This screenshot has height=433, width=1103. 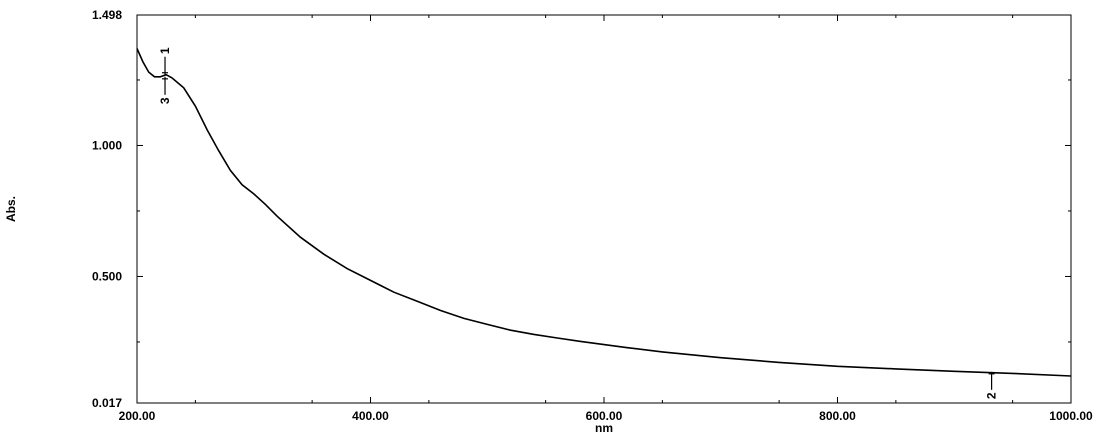 What do you see at coordinates (137, 416) in the screenshot?
I see `x-tick-label: 200.00` at bounding box center [137, 416].